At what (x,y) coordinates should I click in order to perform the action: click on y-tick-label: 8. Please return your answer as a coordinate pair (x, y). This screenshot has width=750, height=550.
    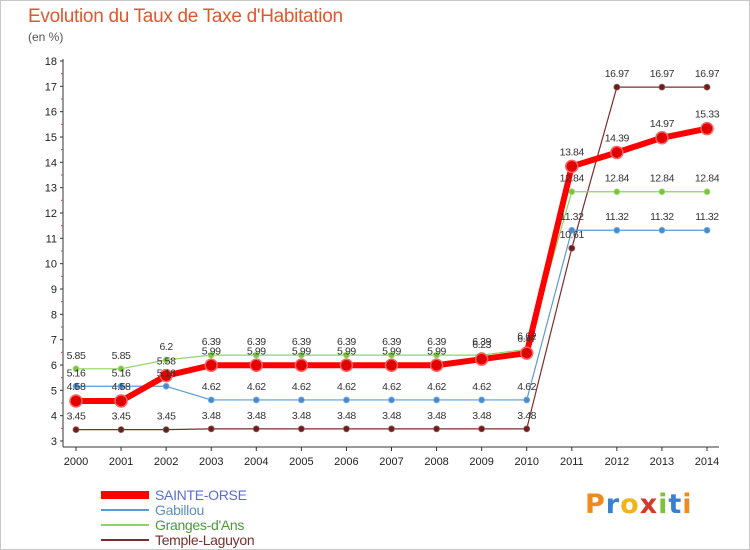
    Looking at the image, I should click on (54, 315).